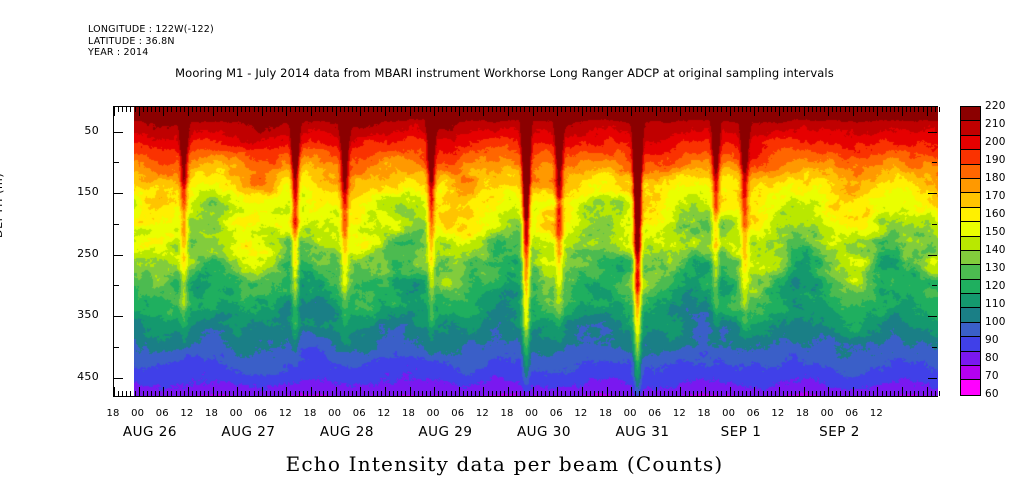  What do you see at coordinates (995, 232) in the screenshot?
I see `colorbar-tick-label: 150` at bounding box center [995, 232].